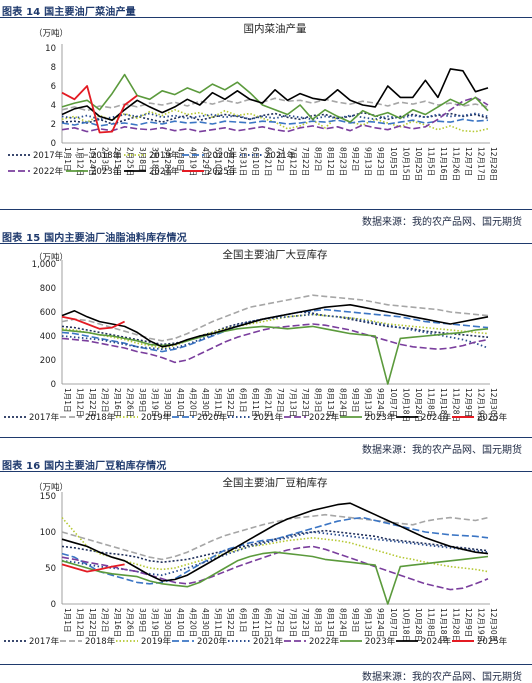  Describe the element at coordinates (255, 402) in the screenshot. I see `x-tick-label: 6月11日` at that location.